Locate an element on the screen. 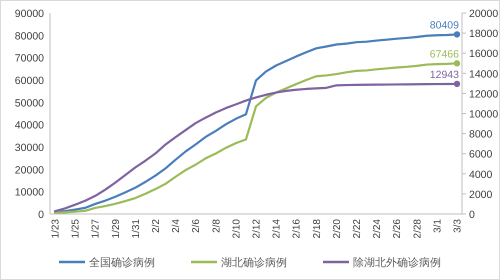  data-label: 67466 is located at coordinates (445, 54).